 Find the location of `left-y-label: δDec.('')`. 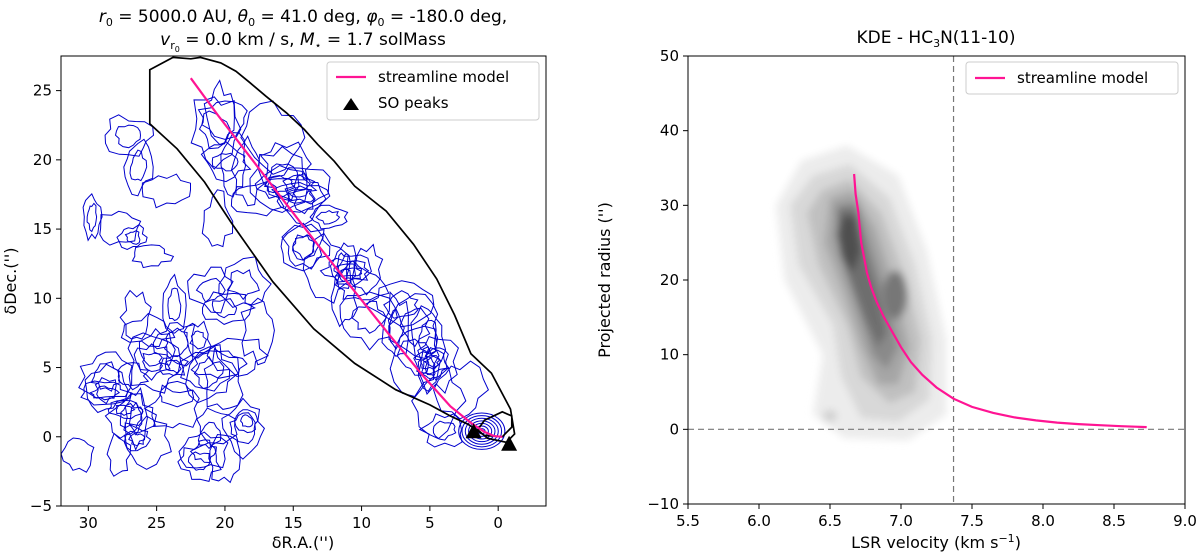

left-y-label: δDec.('') is located at coordinates (10, 280).